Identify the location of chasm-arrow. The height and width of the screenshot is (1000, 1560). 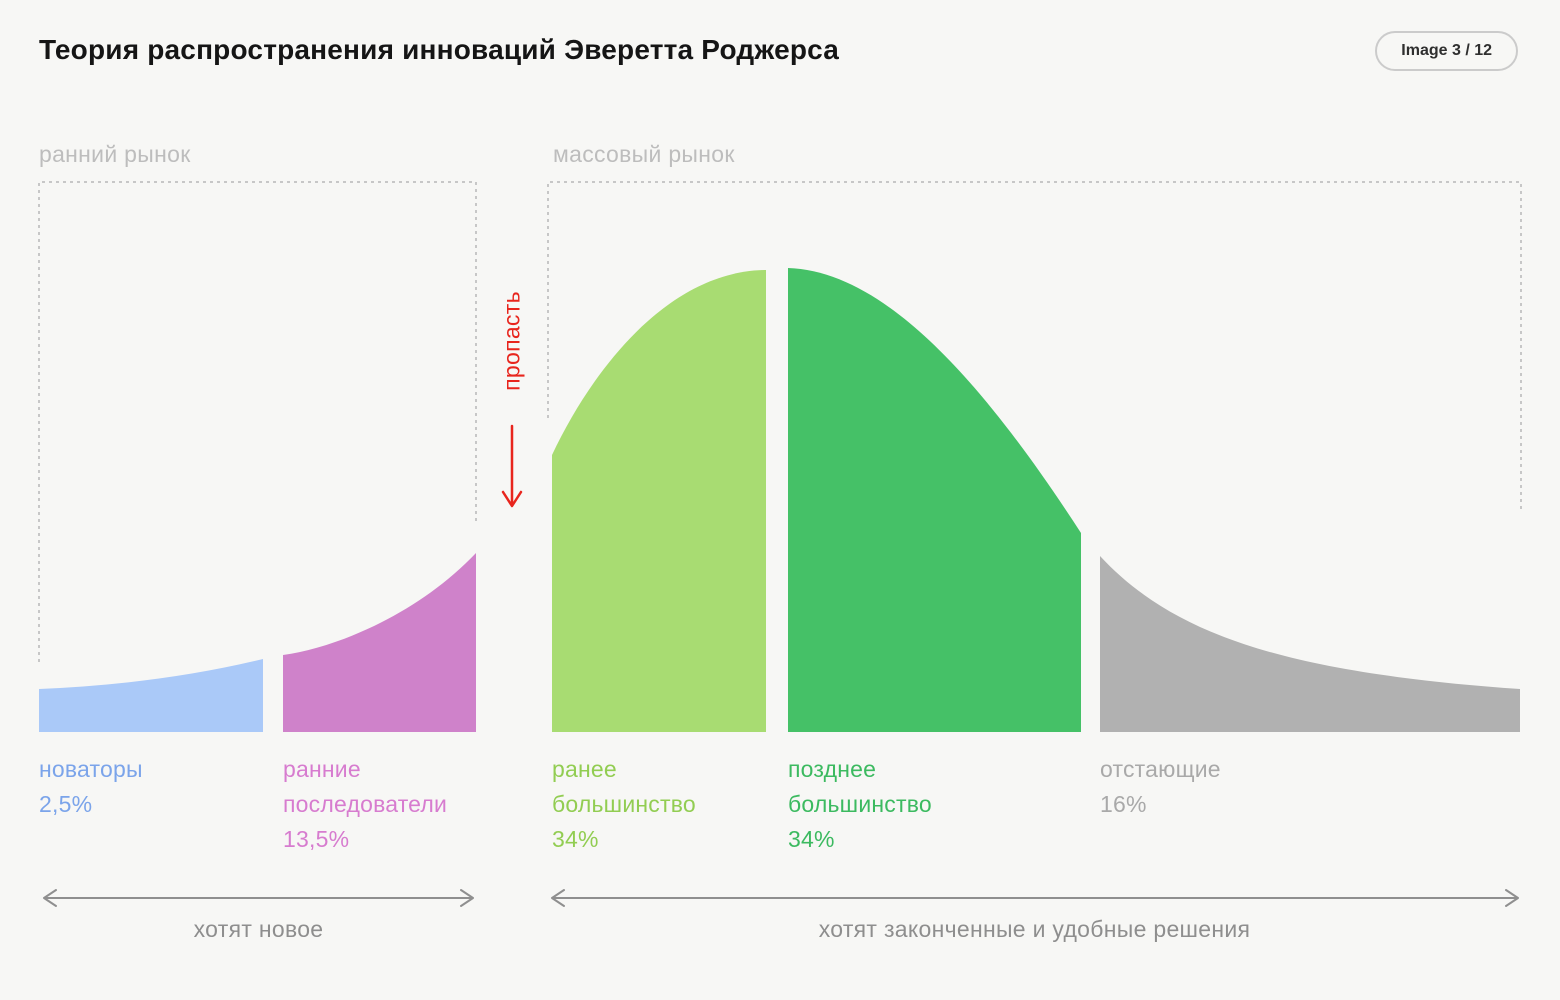
(512, 466).